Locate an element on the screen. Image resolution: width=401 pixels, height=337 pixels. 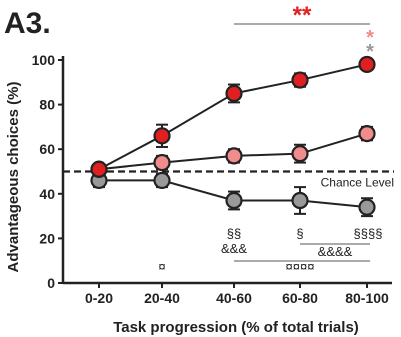
y-tick-label: 60 is located at coordinates (47, 149).